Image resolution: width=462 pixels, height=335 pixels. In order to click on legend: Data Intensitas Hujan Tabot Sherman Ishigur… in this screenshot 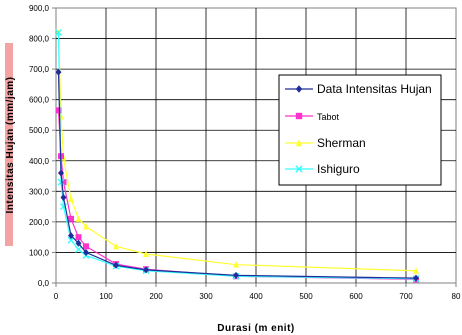, I will do `click(360, 130)`.